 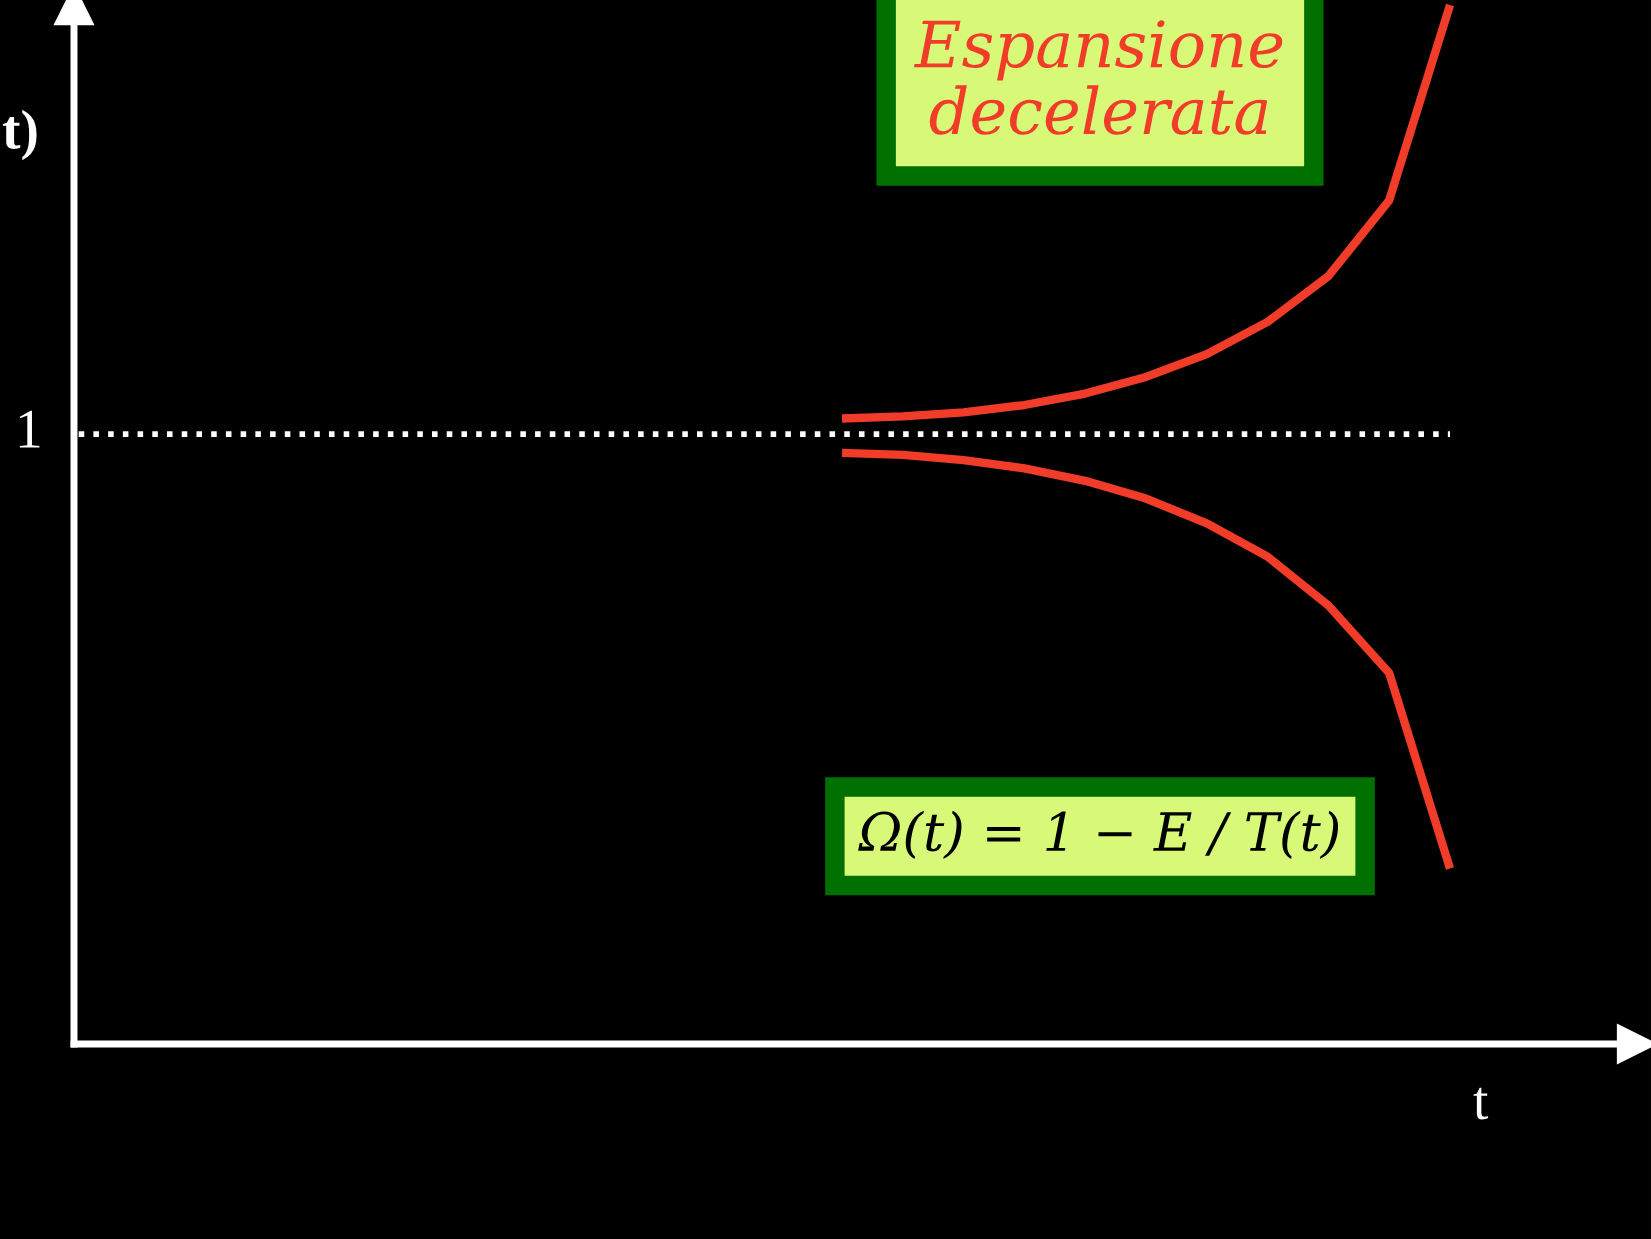 I want to click on text: t), so click(x=19, y=135).